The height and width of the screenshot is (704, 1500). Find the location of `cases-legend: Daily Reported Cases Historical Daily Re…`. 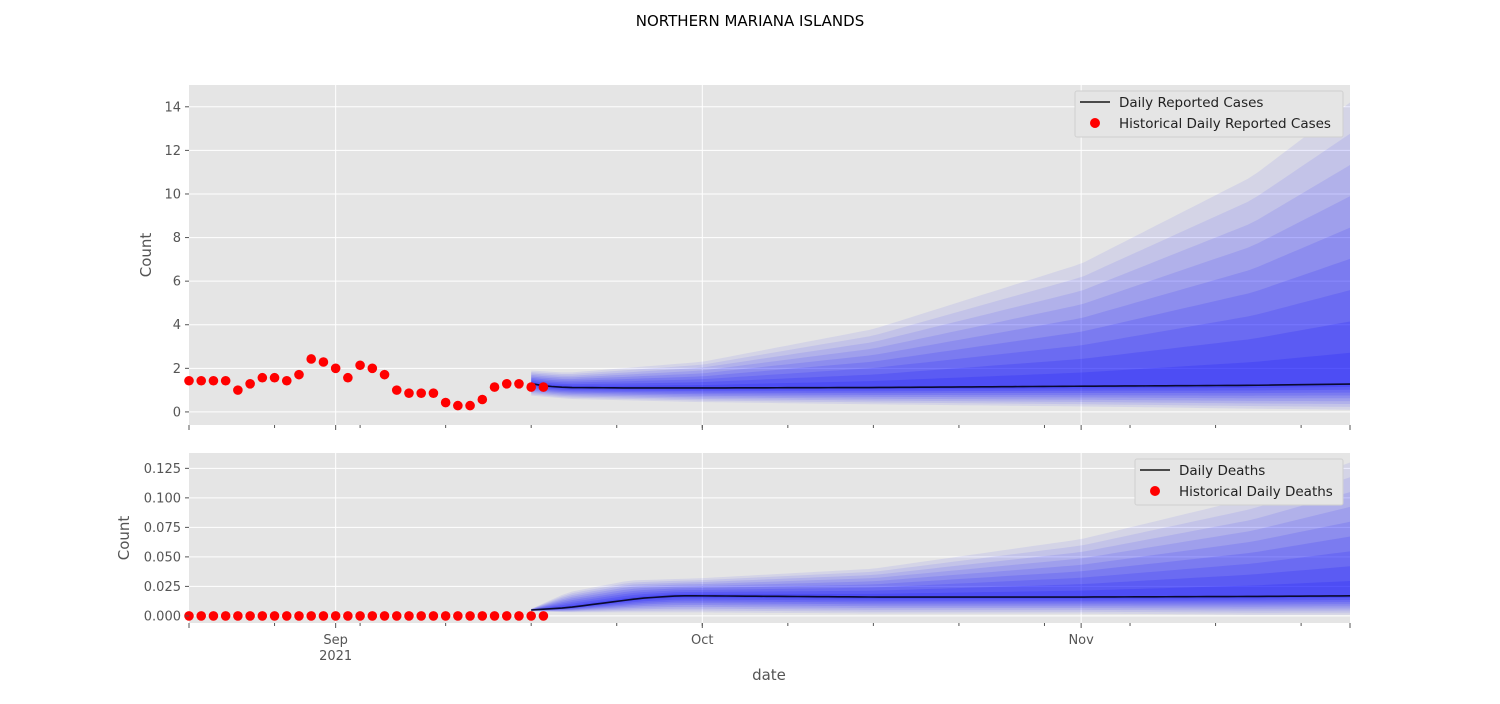

cases-legend: Daily Reported Cases Historical Daily Re… is located at coordinates (1209, 114).